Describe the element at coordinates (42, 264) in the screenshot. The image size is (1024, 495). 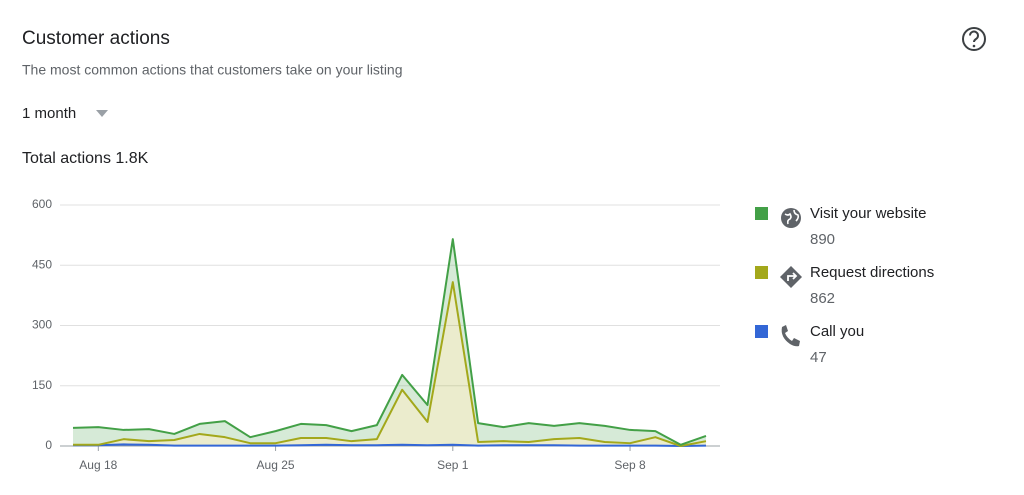
I see `y-tick-label: 450` at that location.